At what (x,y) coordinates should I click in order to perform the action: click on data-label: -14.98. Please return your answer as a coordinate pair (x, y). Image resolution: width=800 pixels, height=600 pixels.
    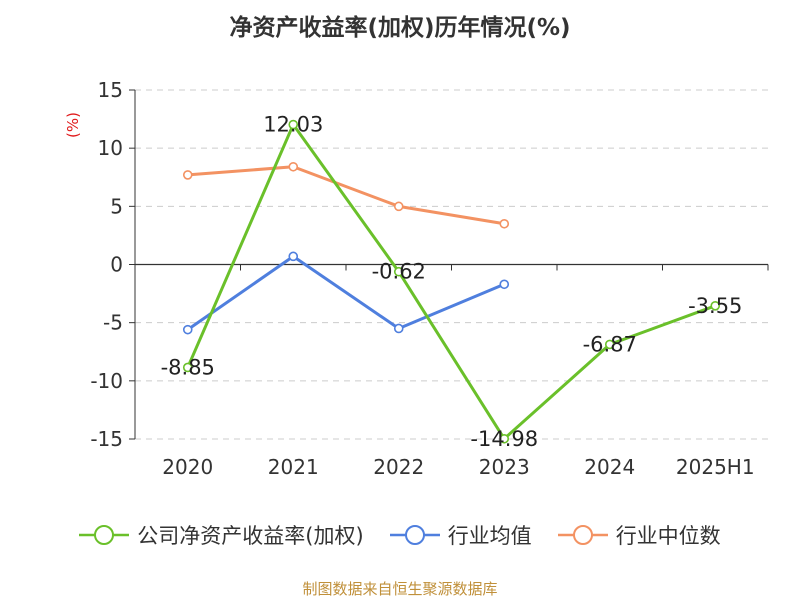
    Looking at the image, I should click on (504, 439).